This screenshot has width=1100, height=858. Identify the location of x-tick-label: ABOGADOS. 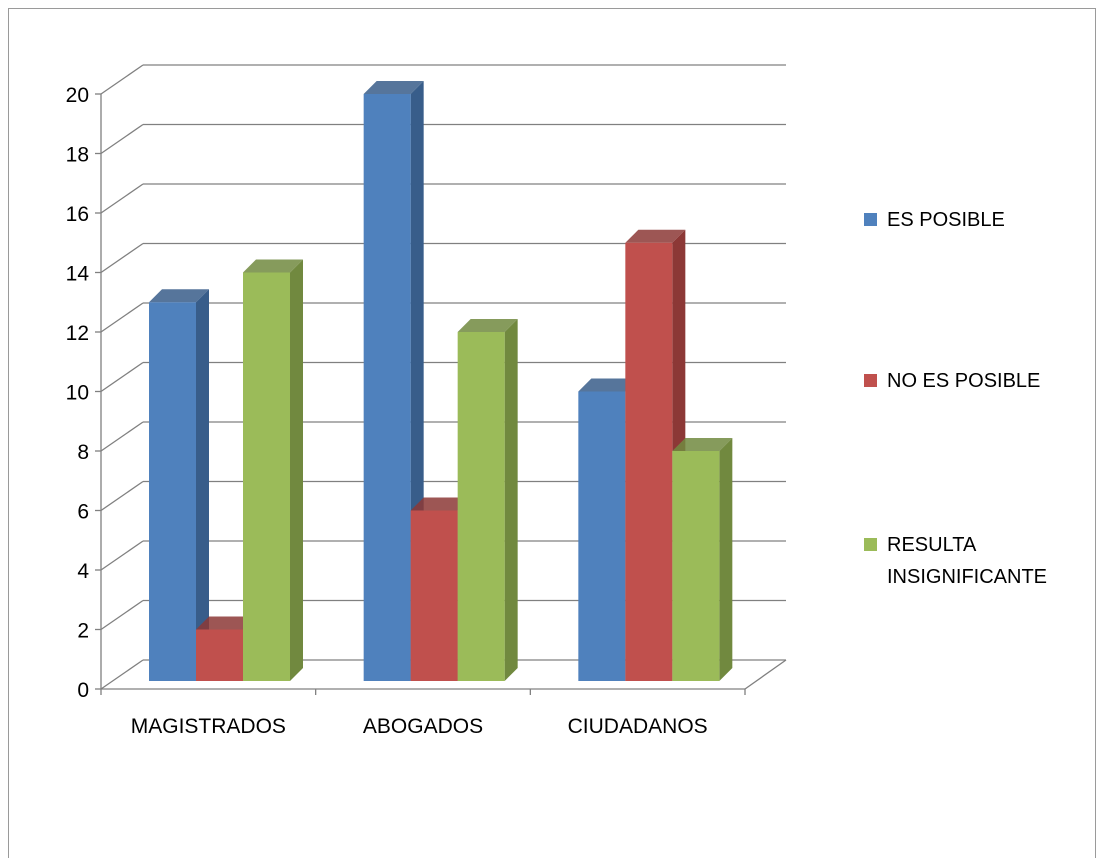
(423, 726).